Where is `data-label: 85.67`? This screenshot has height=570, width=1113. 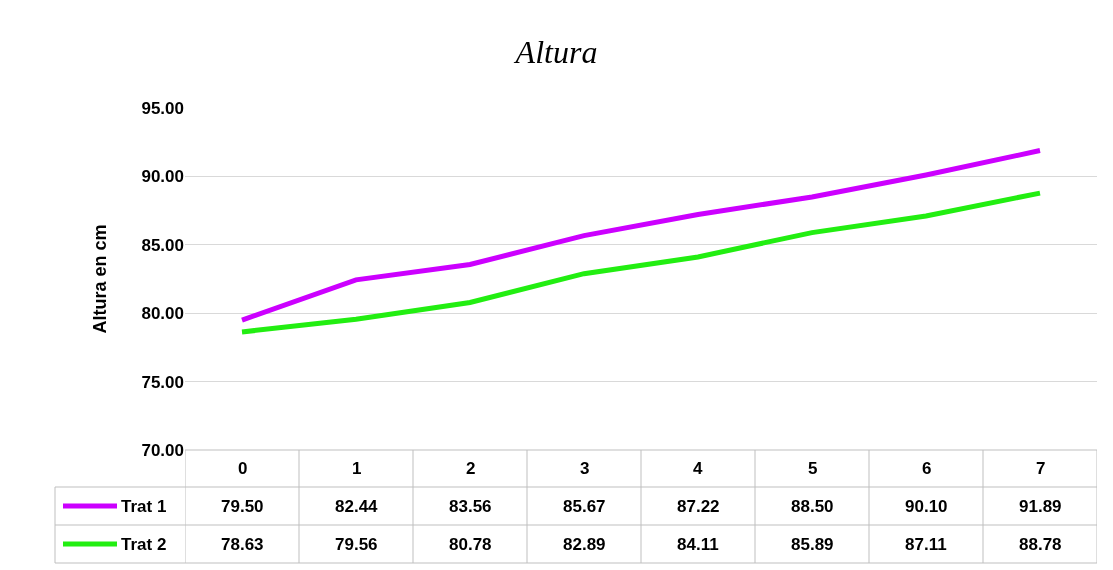 data-label: 85.67 is located at coordinates (584, 506).